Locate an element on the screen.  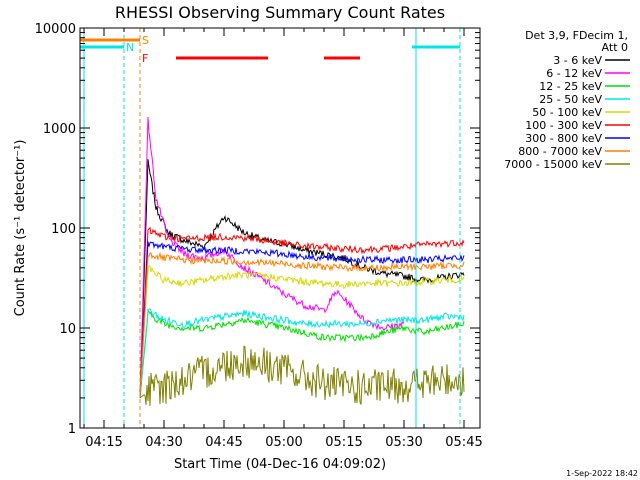
y-tick-label: 1000 is located at coordinates (59, 129).